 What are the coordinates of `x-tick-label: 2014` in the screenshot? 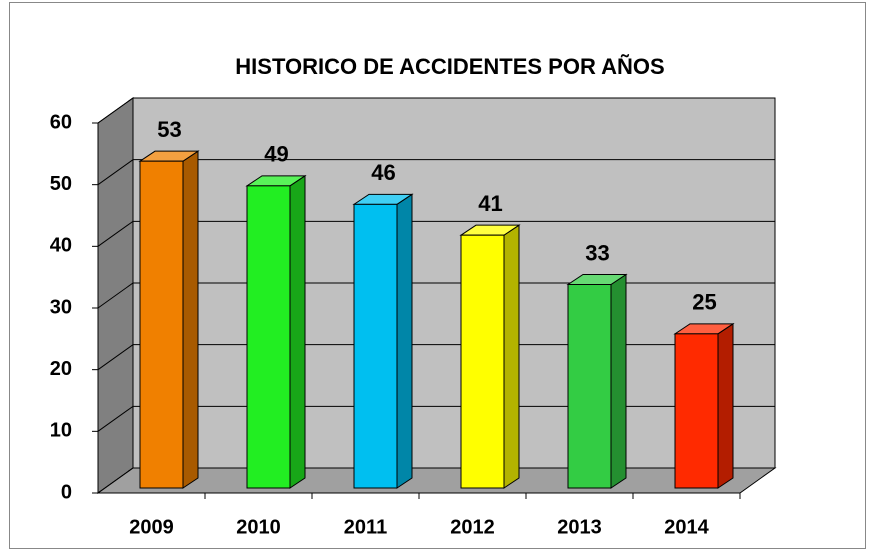 It's located at (686, 527).